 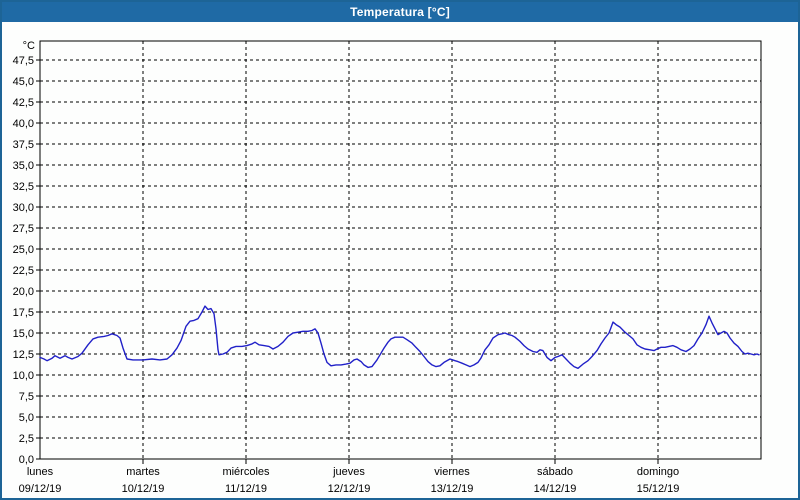 I want to click on y-tick-label: 30,0, so click(x=23, y=208).